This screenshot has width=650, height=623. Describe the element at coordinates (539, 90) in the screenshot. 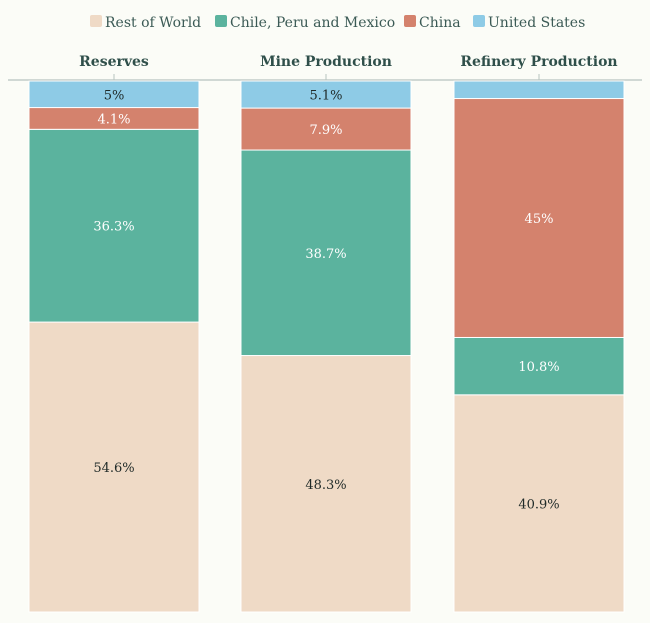

I see `bar-segment-refinery-production-united-states` at that location.